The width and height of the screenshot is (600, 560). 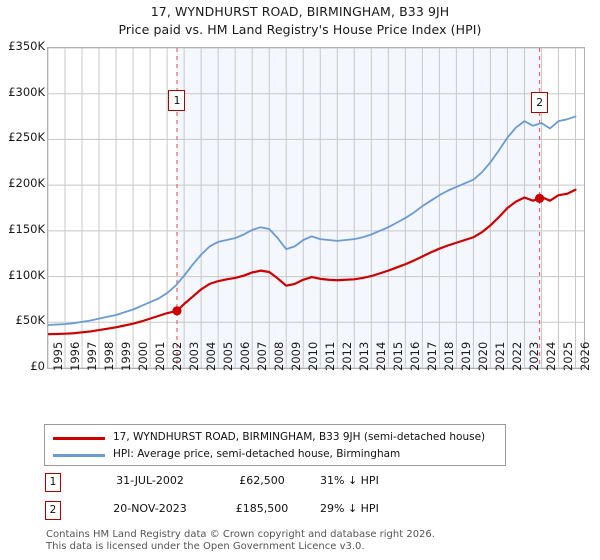 I want to click on x-axis-tick-label: 2021, so click(x=500, y=356).